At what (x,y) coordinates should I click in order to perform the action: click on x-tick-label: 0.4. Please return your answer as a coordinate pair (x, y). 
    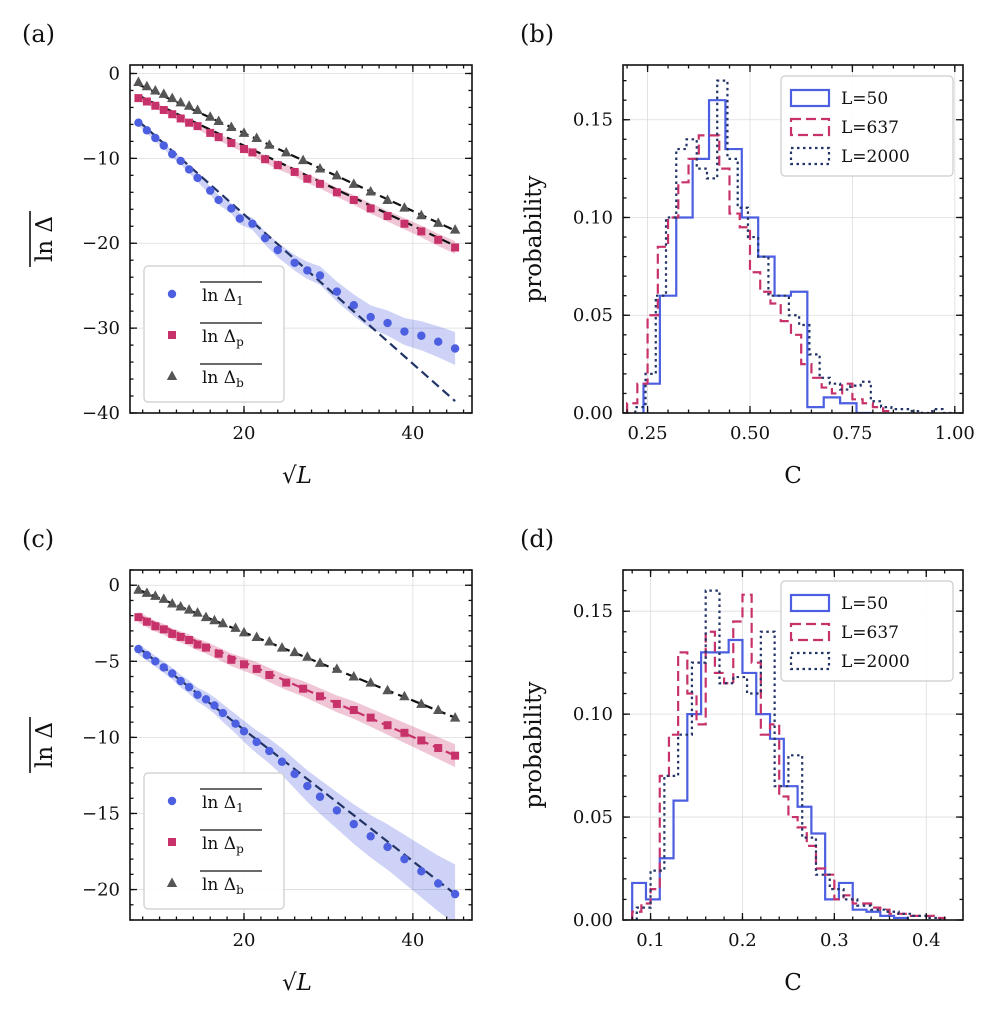
    Looking at the image, I should click on (926, 940).